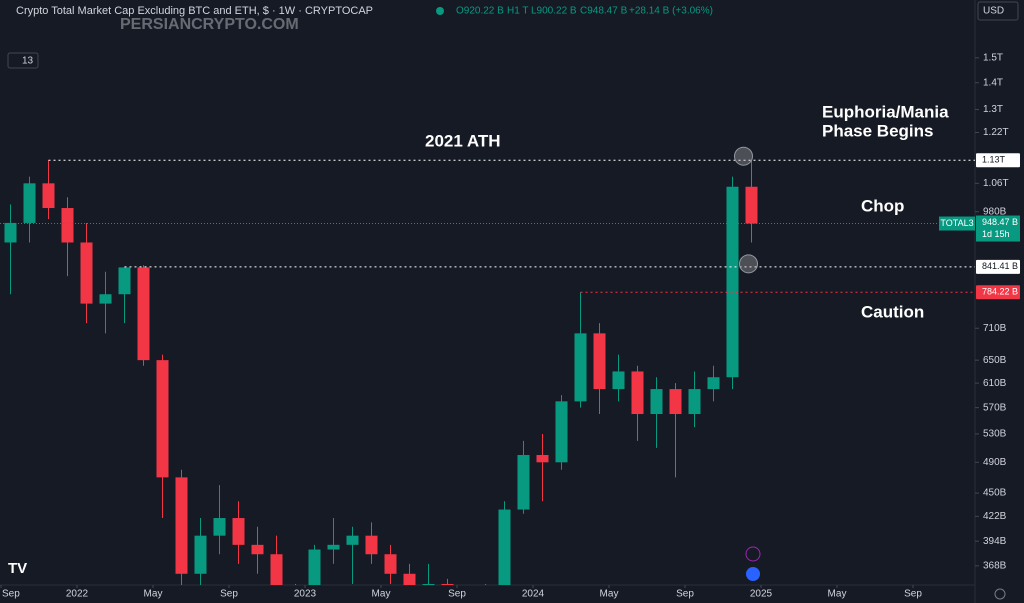  I want to click on y-tick-label: 394B, so click(995, 541).